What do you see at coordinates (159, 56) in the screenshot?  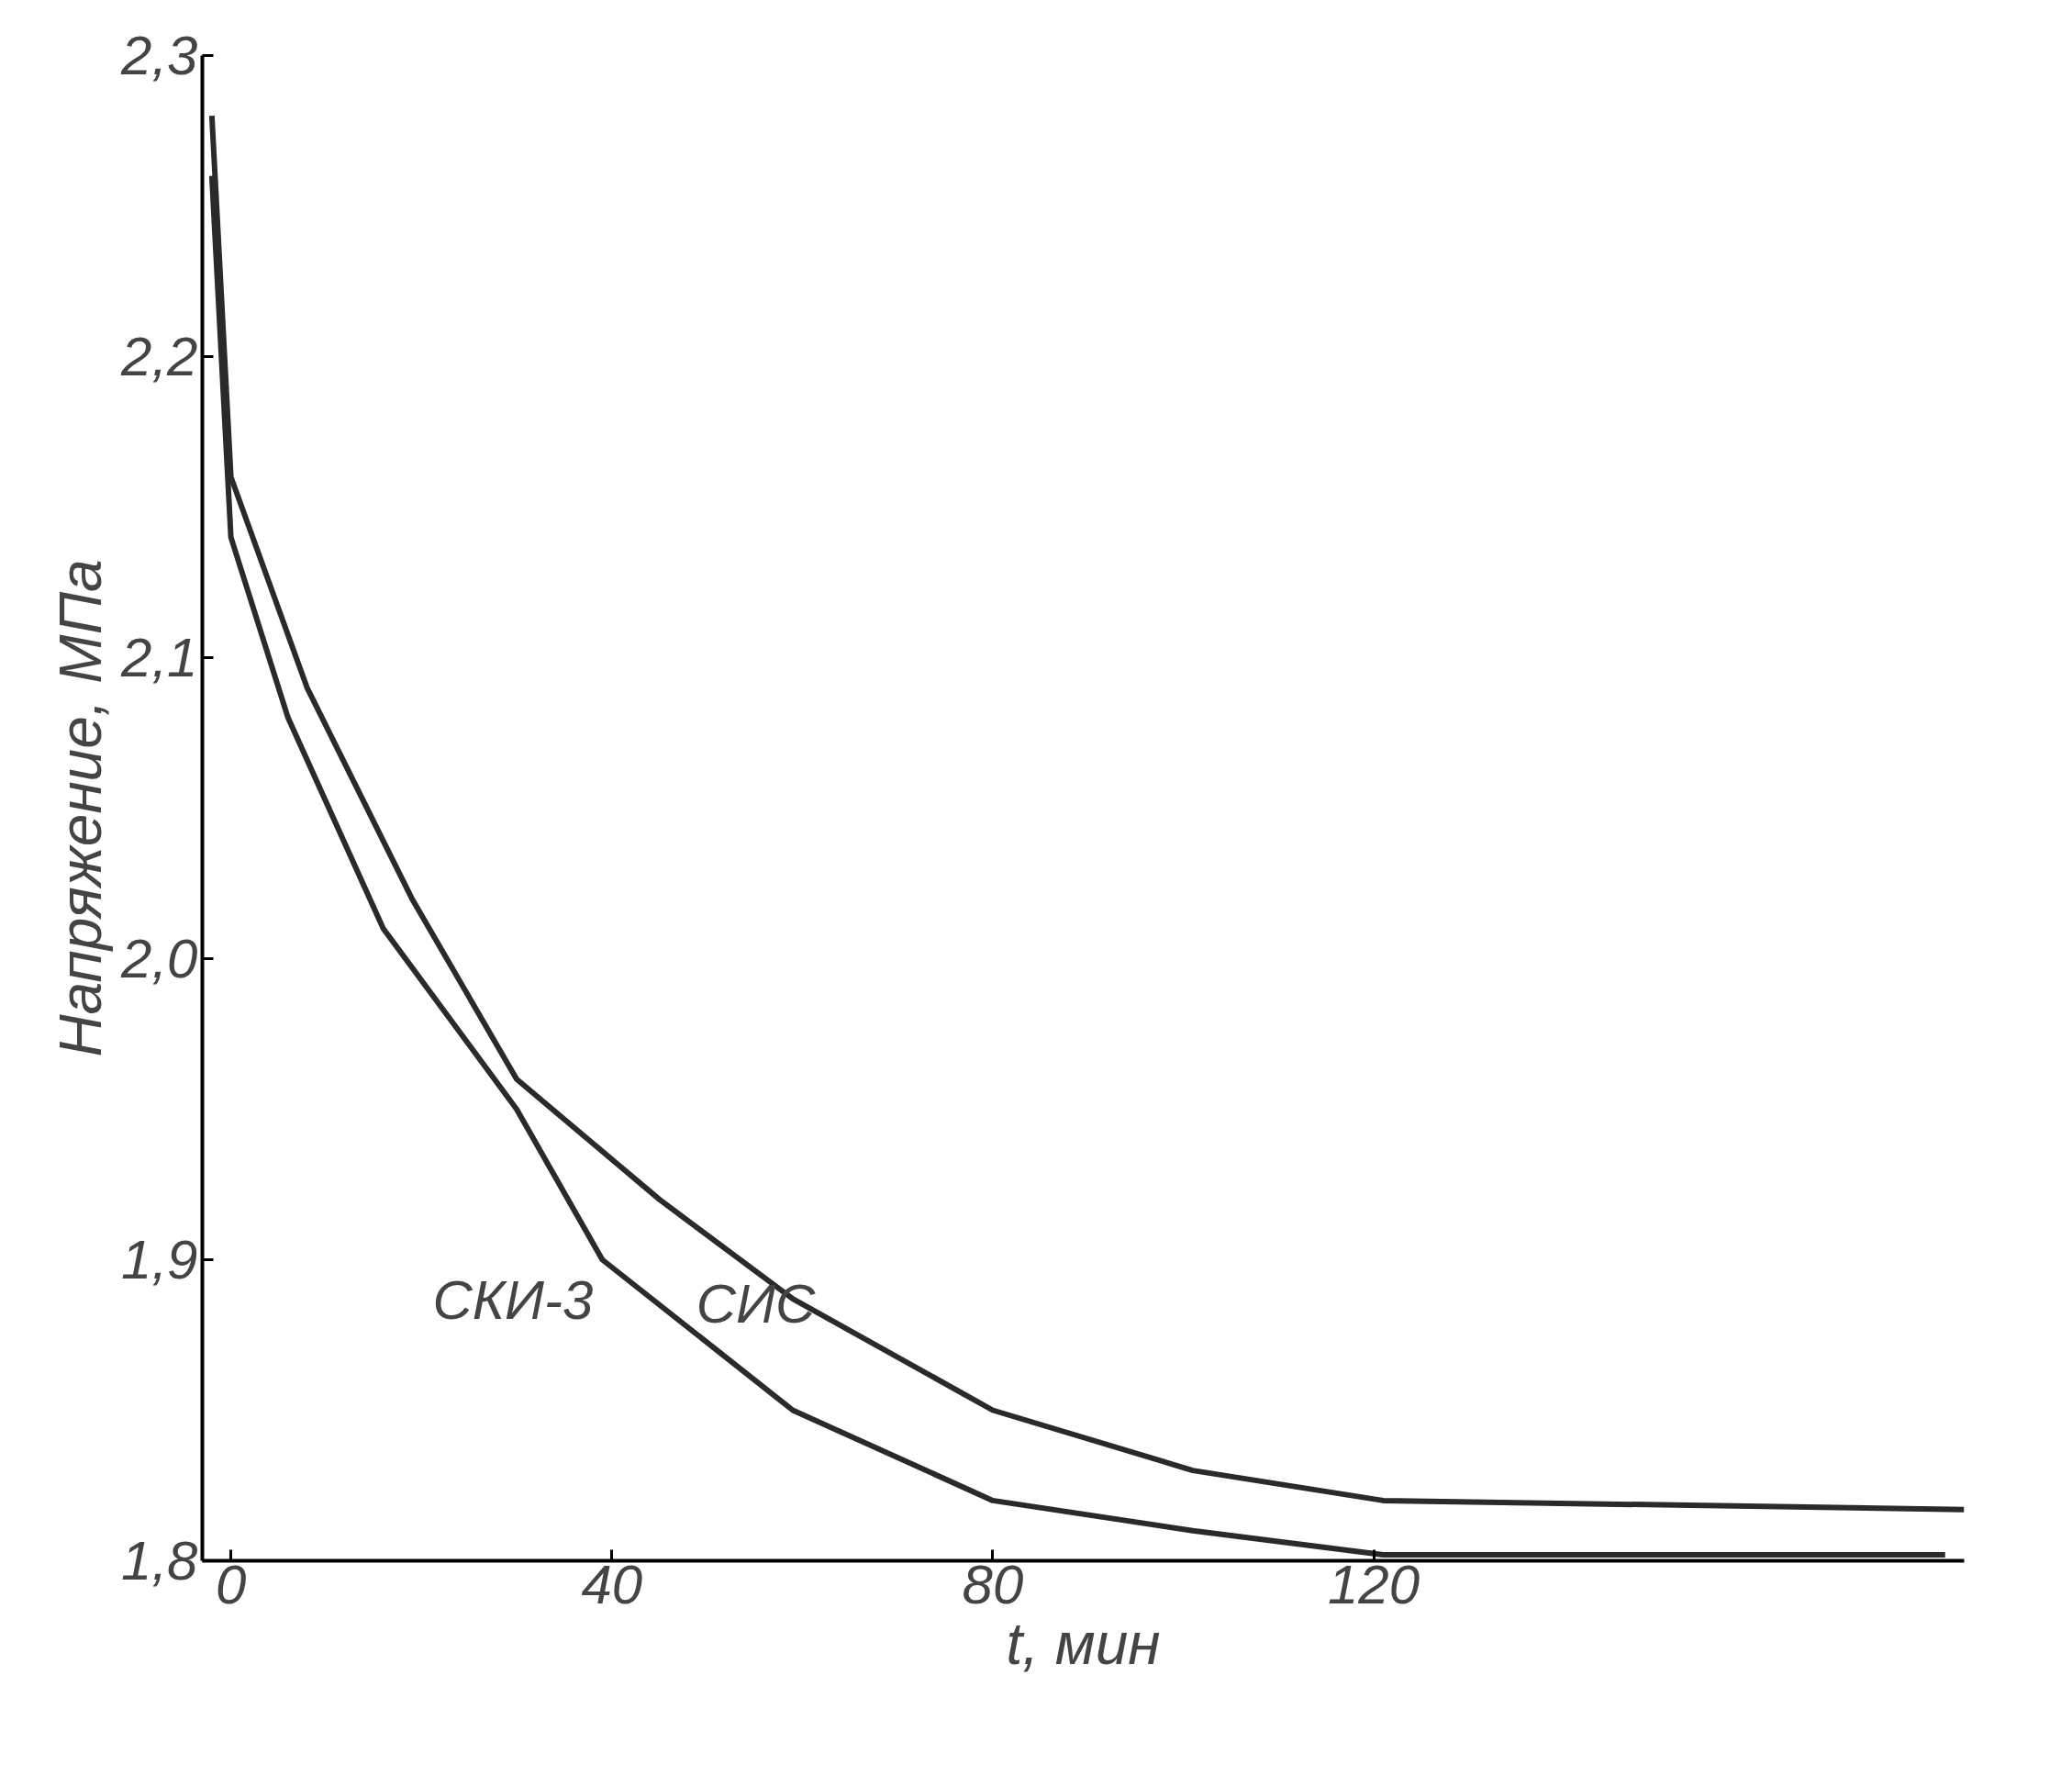 I see `y-tick-label: 2,3` at bounding box center [159, 56].